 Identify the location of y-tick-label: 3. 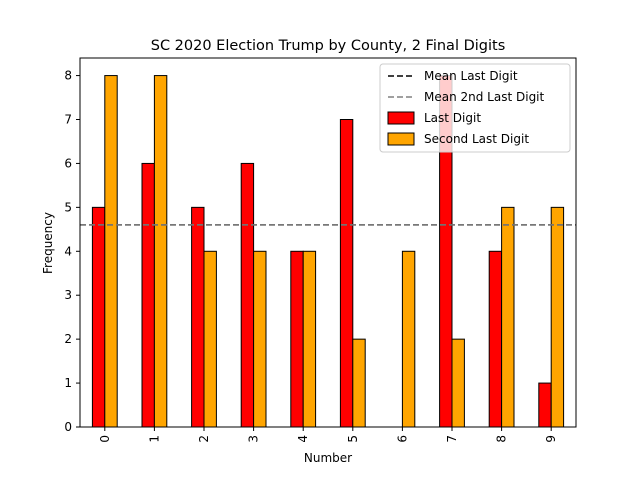
(68, 295).